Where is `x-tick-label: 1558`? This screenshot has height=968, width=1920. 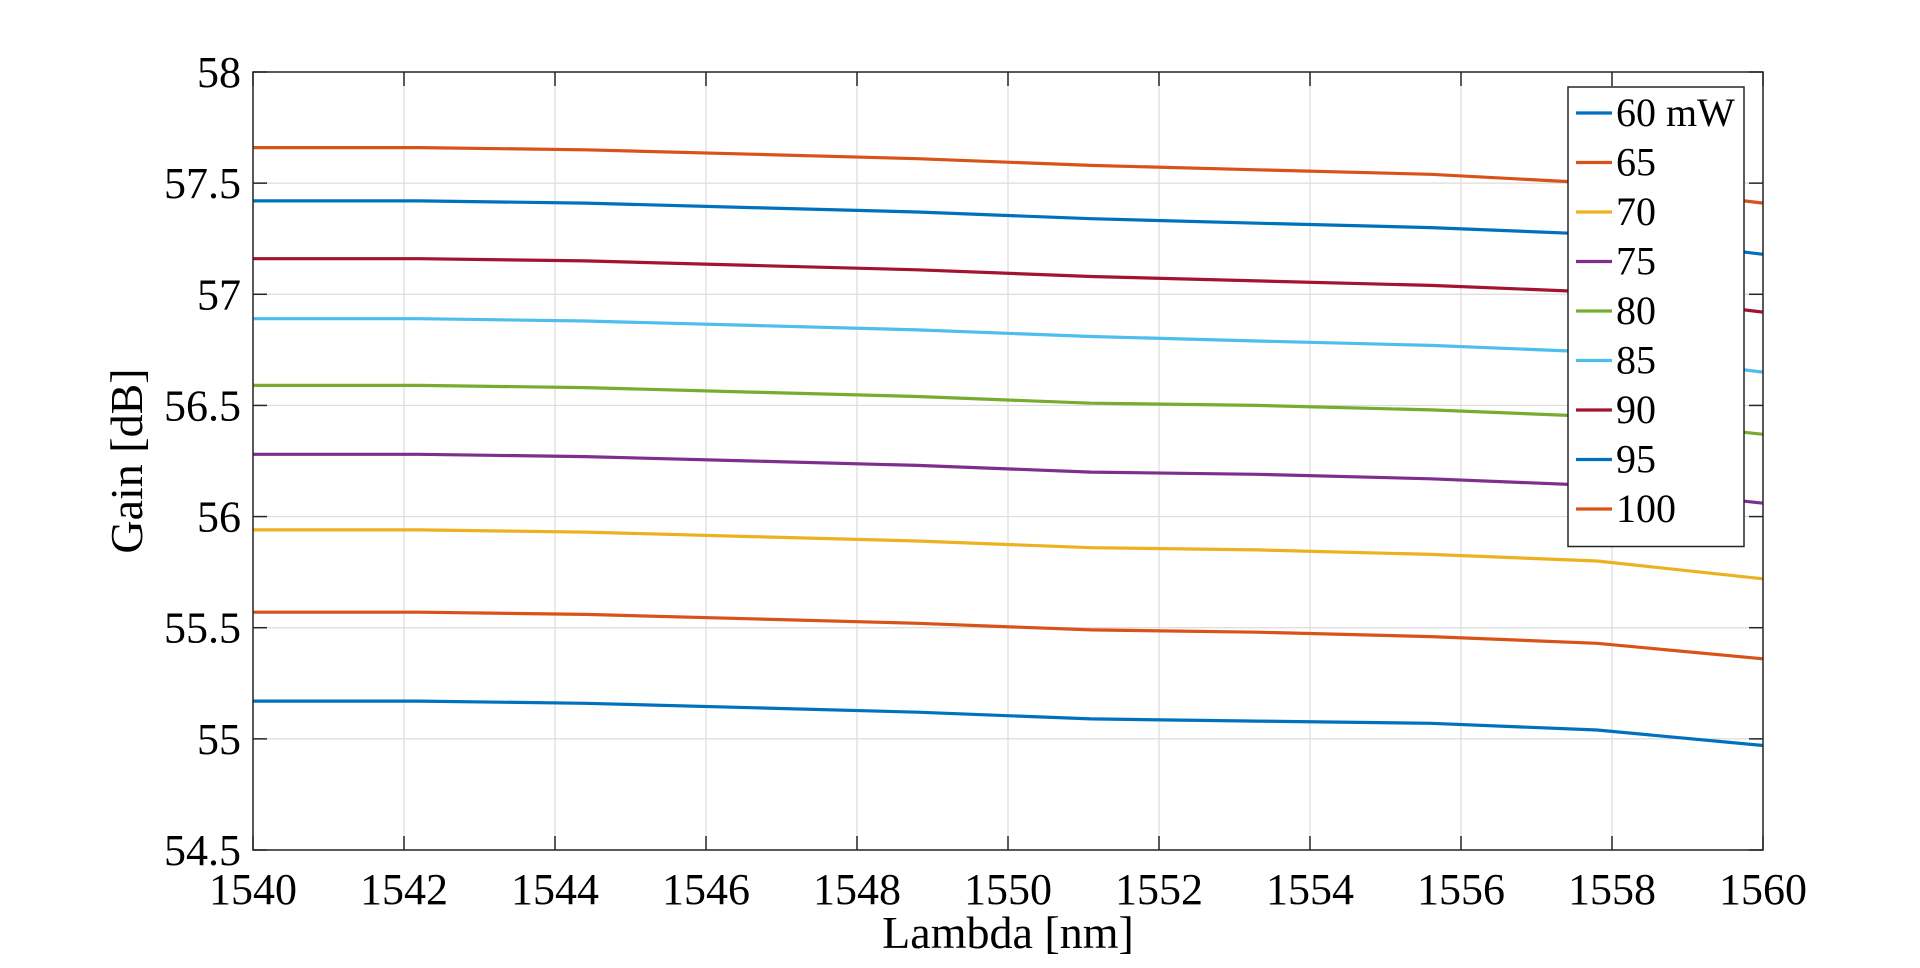 x-tick-label: 1558 is located at coordinates (1612, 889).